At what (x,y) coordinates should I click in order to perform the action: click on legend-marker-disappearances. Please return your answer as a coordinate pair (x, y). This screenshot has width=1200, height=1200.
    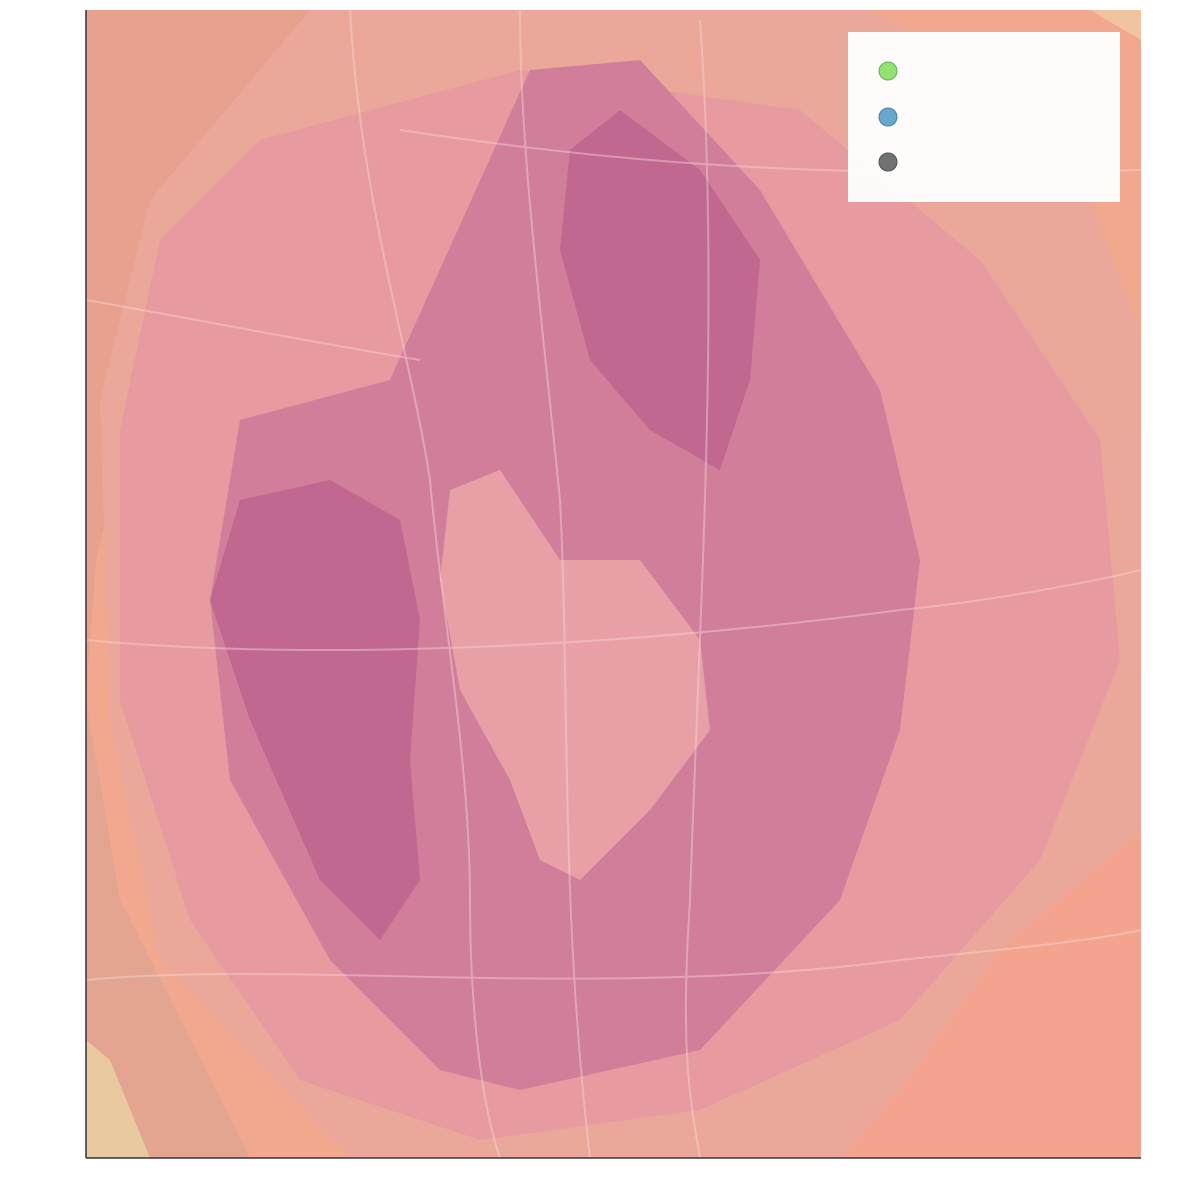
    Looking at the image, I should click on (888, 117).